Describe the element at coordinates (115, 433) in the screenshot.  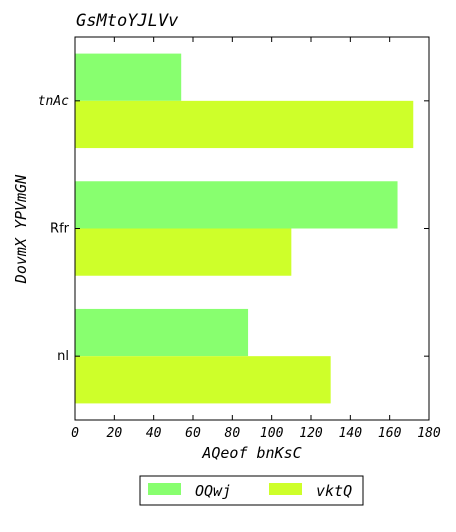
I see `x-tick-label: 20` at that location.